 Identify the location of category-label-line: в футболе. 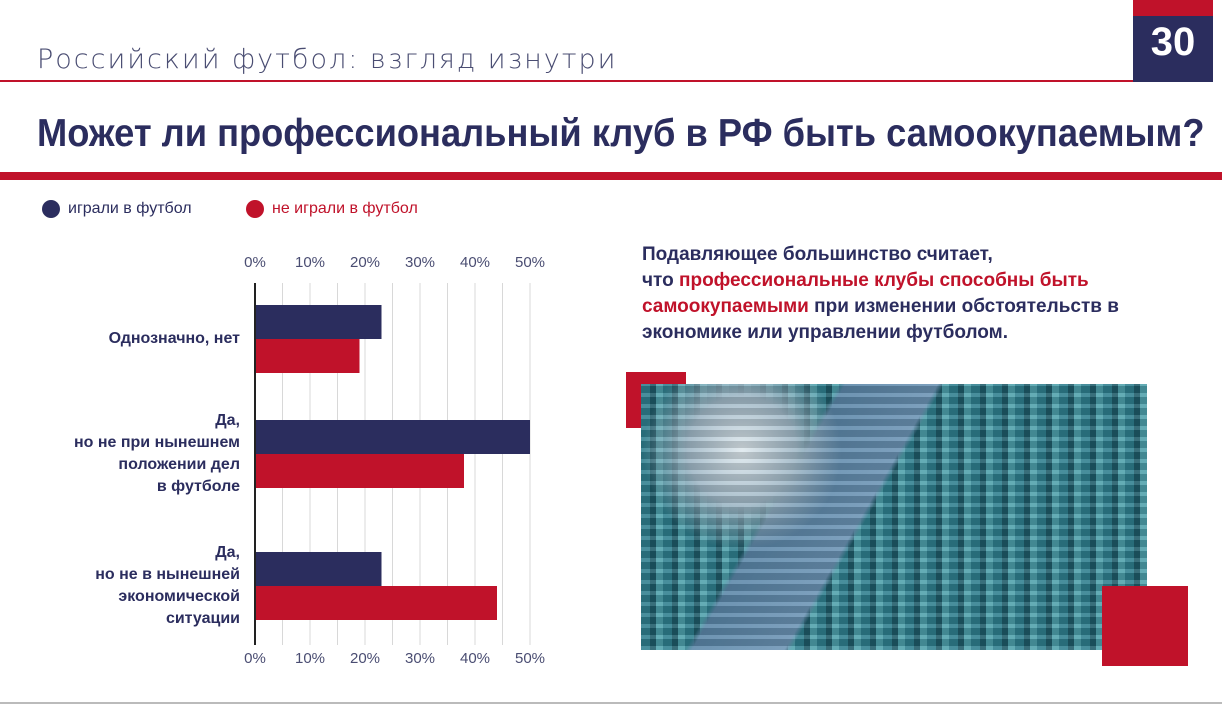
(198, 486).